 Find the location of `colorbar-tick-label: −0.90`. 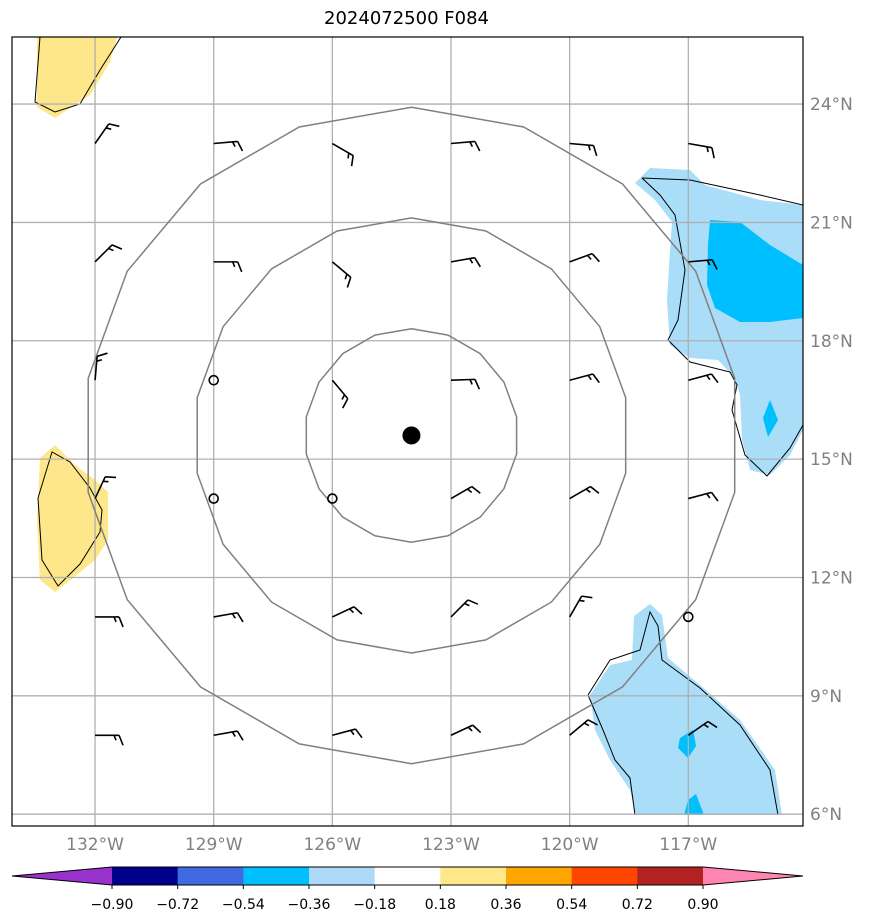

colorbar-tick-label: −0.90 is located at coordinates (112, 905).